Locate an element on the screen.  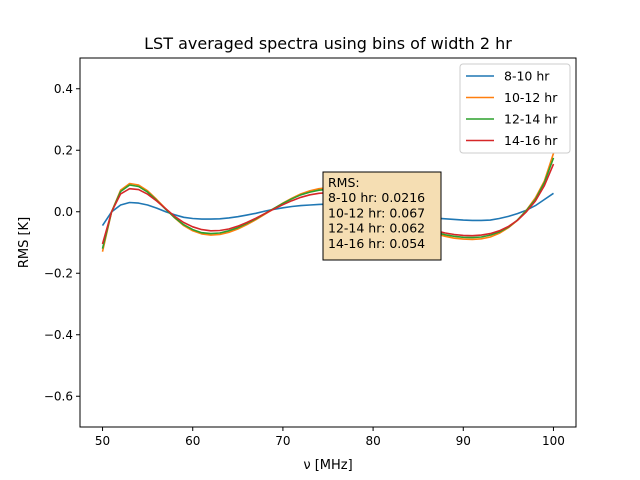
y-tick-label: 0.0 is located at coordinates (63, 212).